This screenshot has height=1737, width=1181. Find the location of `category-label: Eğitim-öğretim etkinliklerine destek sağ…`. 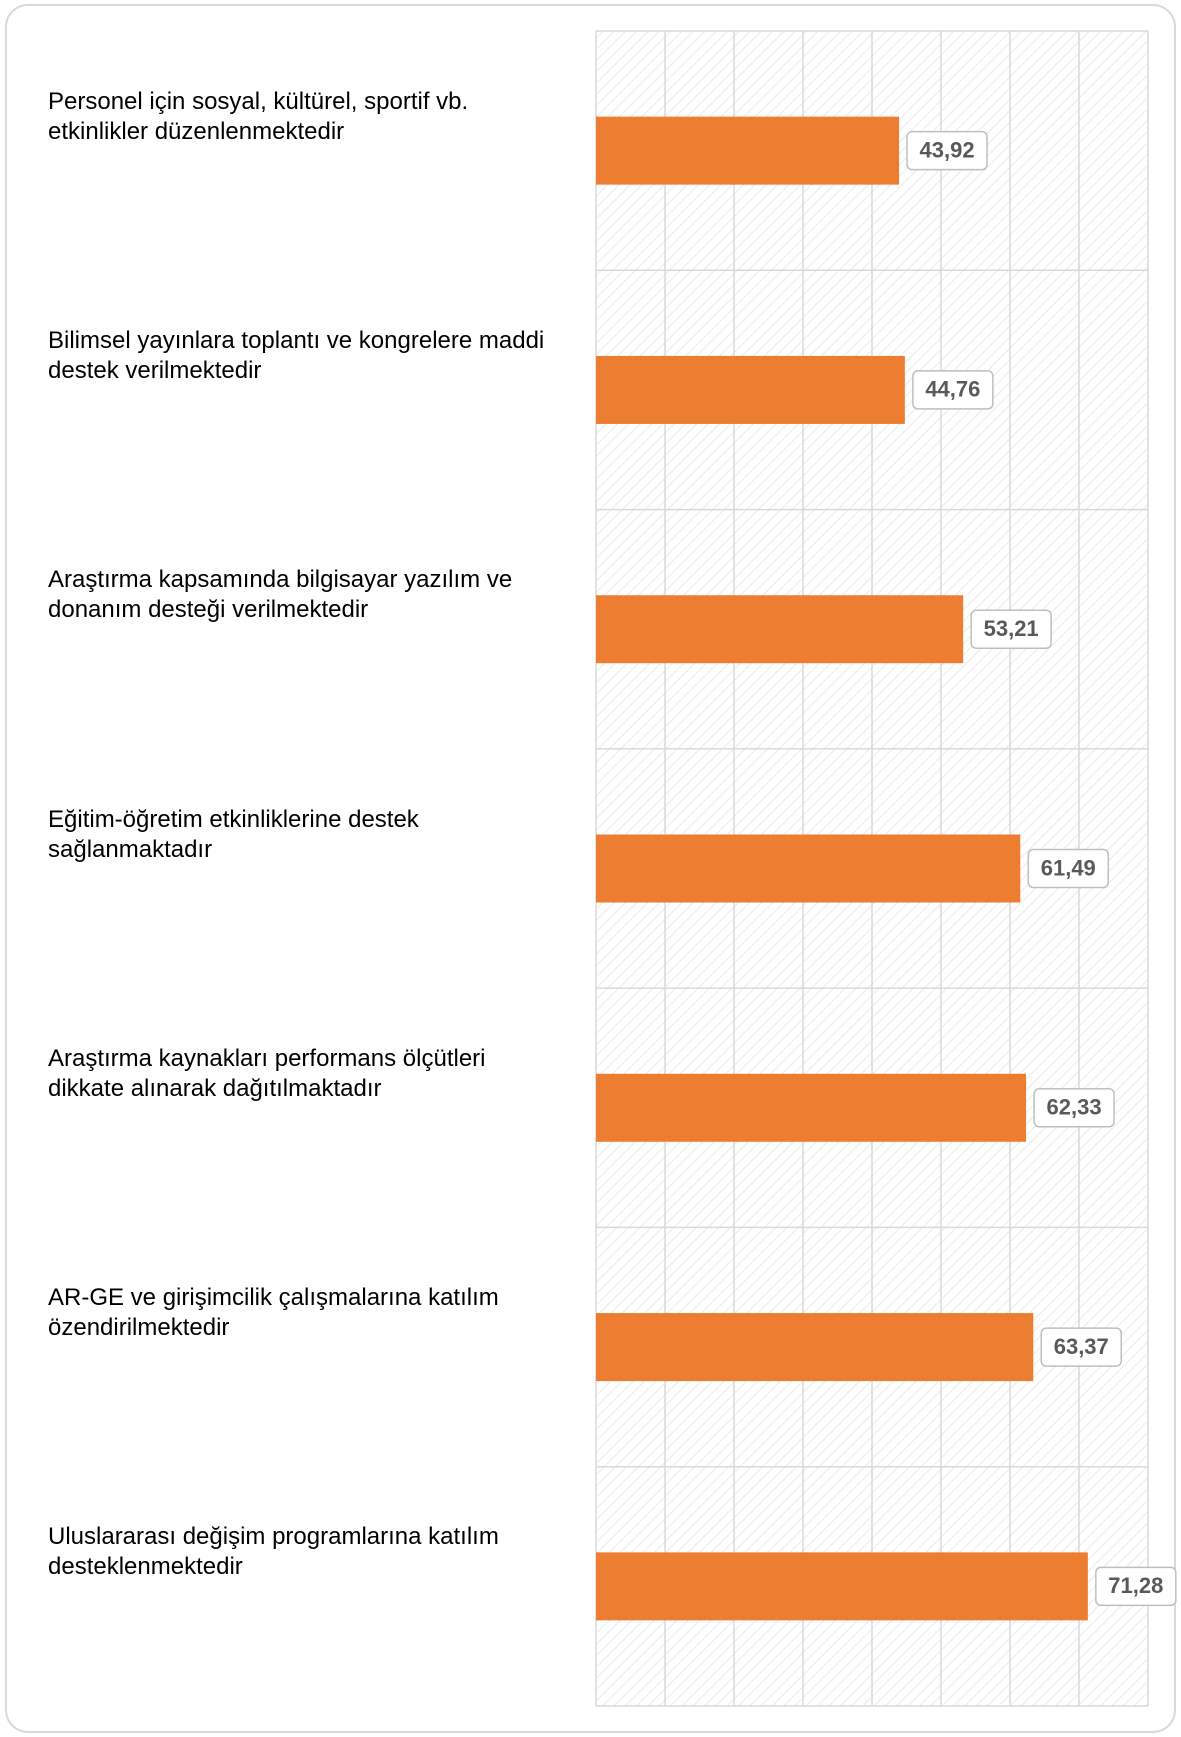

category-label: Eğitim-öğretim etkinliklerine destek sağ… is located at coordinates (233, 834).